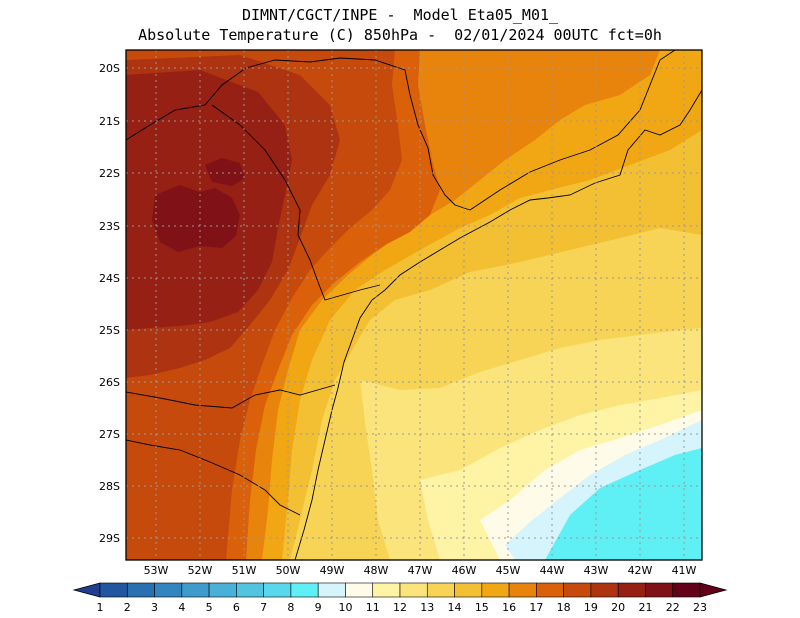  I want to click on lat-label: 29S, so click(109, 538).